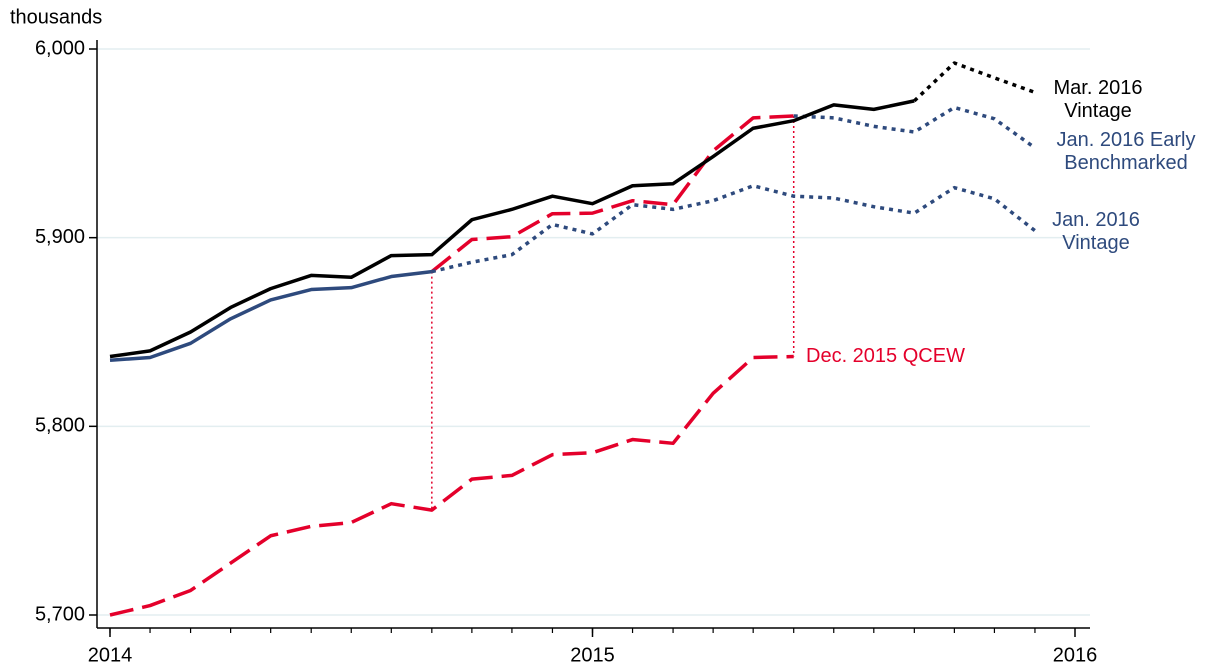  I want to click on y-axis-label: thousands, so click(56, 17).